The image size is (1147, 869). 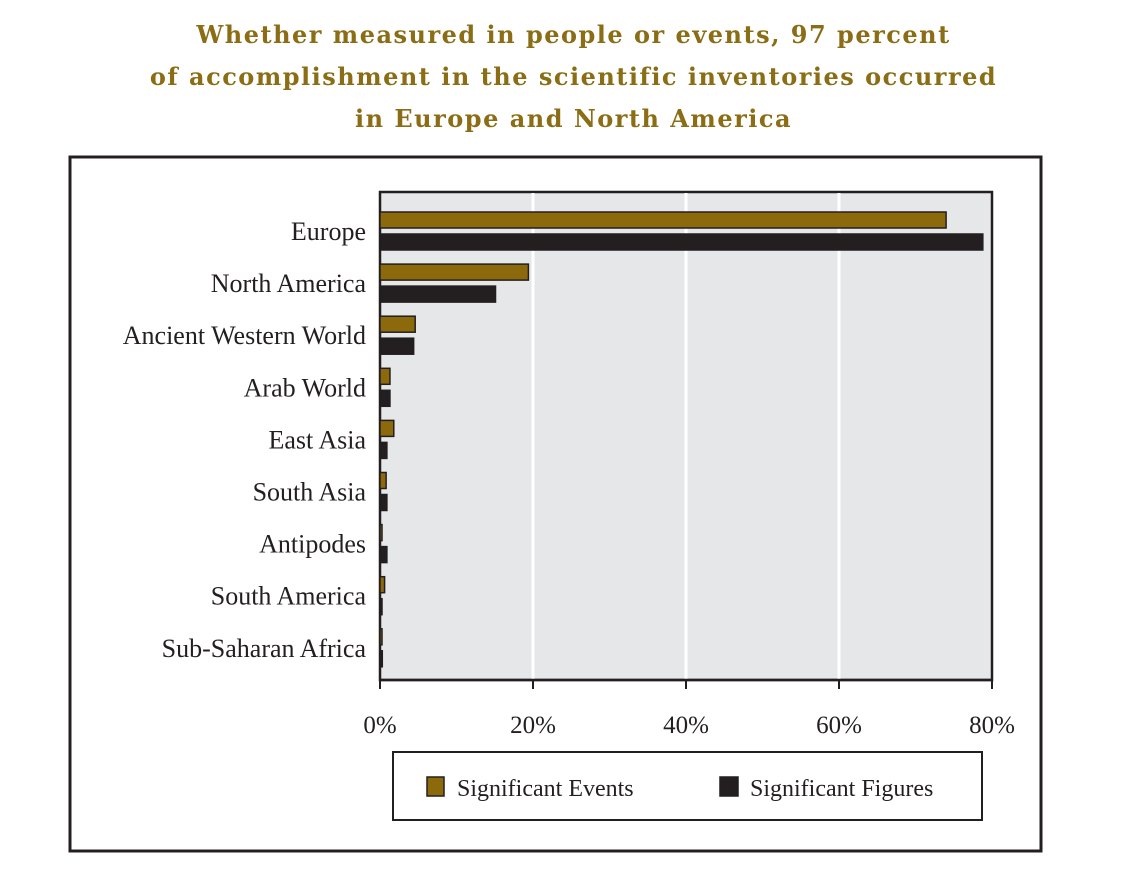 What do you see at coordinates (533, 725) in the screenshot?
I see `x-tick-label: 20%` at bounding box center [533, 725].